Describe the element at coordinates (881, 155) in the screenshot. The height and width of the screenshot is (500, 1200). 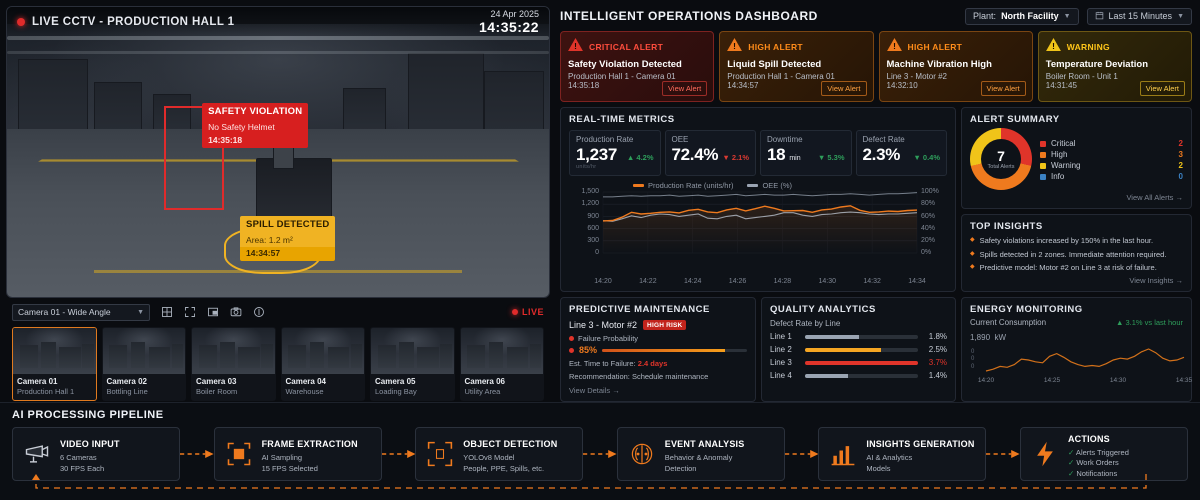
I see `metric-value: 2.3%` at that location.